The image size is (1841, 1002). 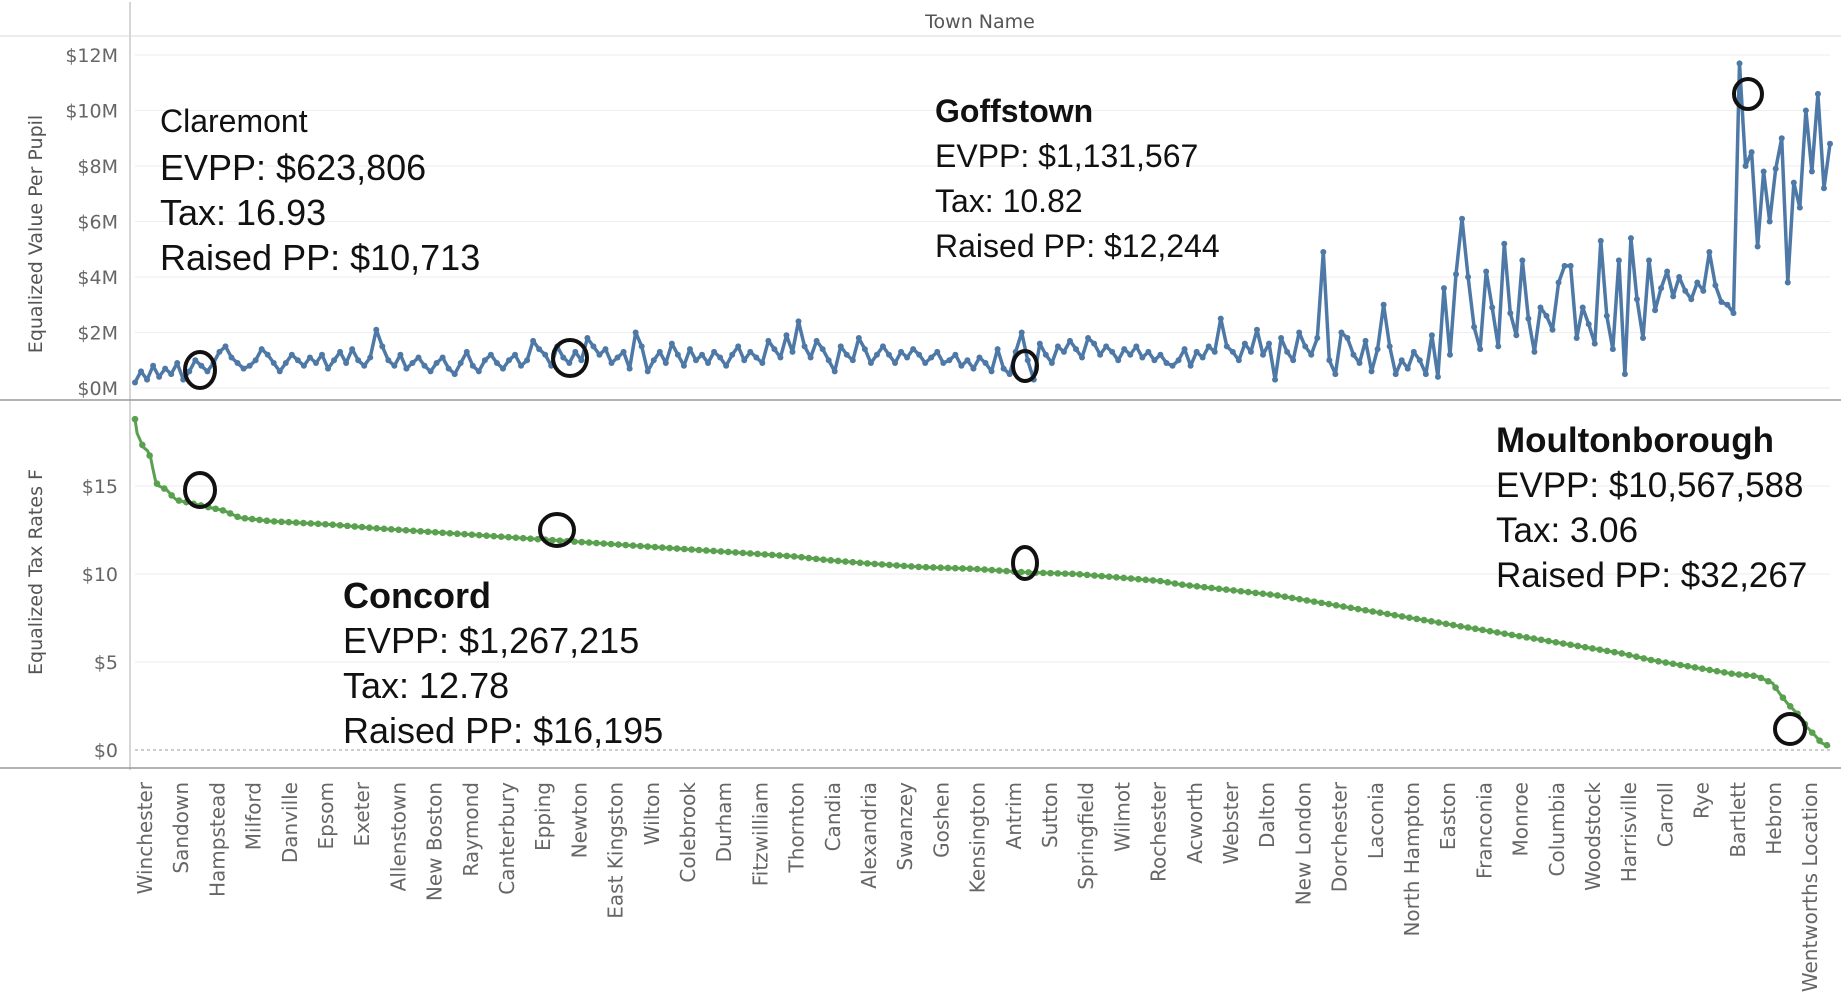 I want to click on claremont-raised: Raised PP: $10,713, so click(x=320, y=257).